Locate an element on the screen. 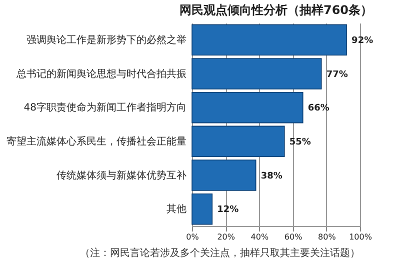 The width and height of the screenshot is (400, 264). data-label: 55% is located at coordinates (300, 142).